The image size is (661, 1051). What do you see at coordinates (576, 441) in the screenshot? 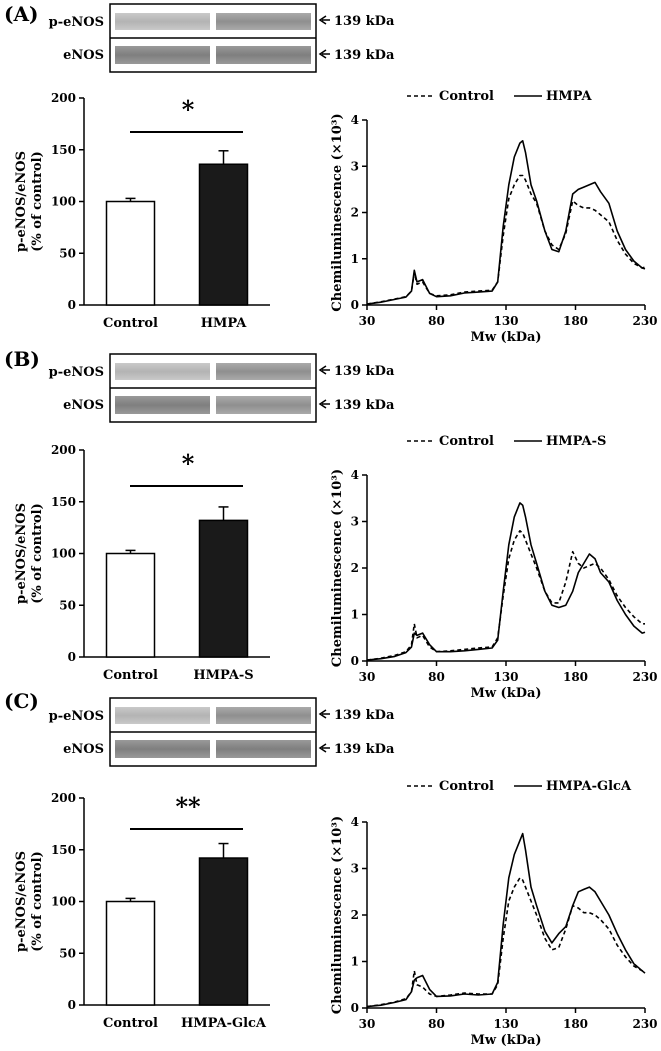
I see `legend-label: HMPA-S` at bounding box center [576, 441].